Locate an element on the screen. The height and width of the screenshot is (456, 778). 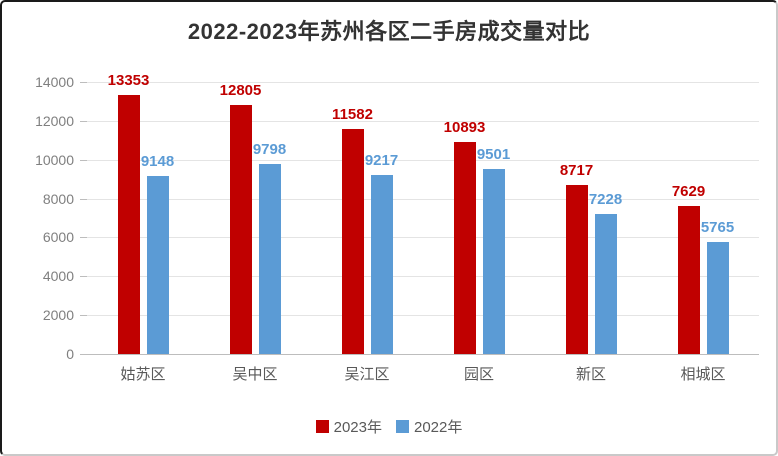
bar-wrap-2022年: 9798 is located at coordinates (269, 247).